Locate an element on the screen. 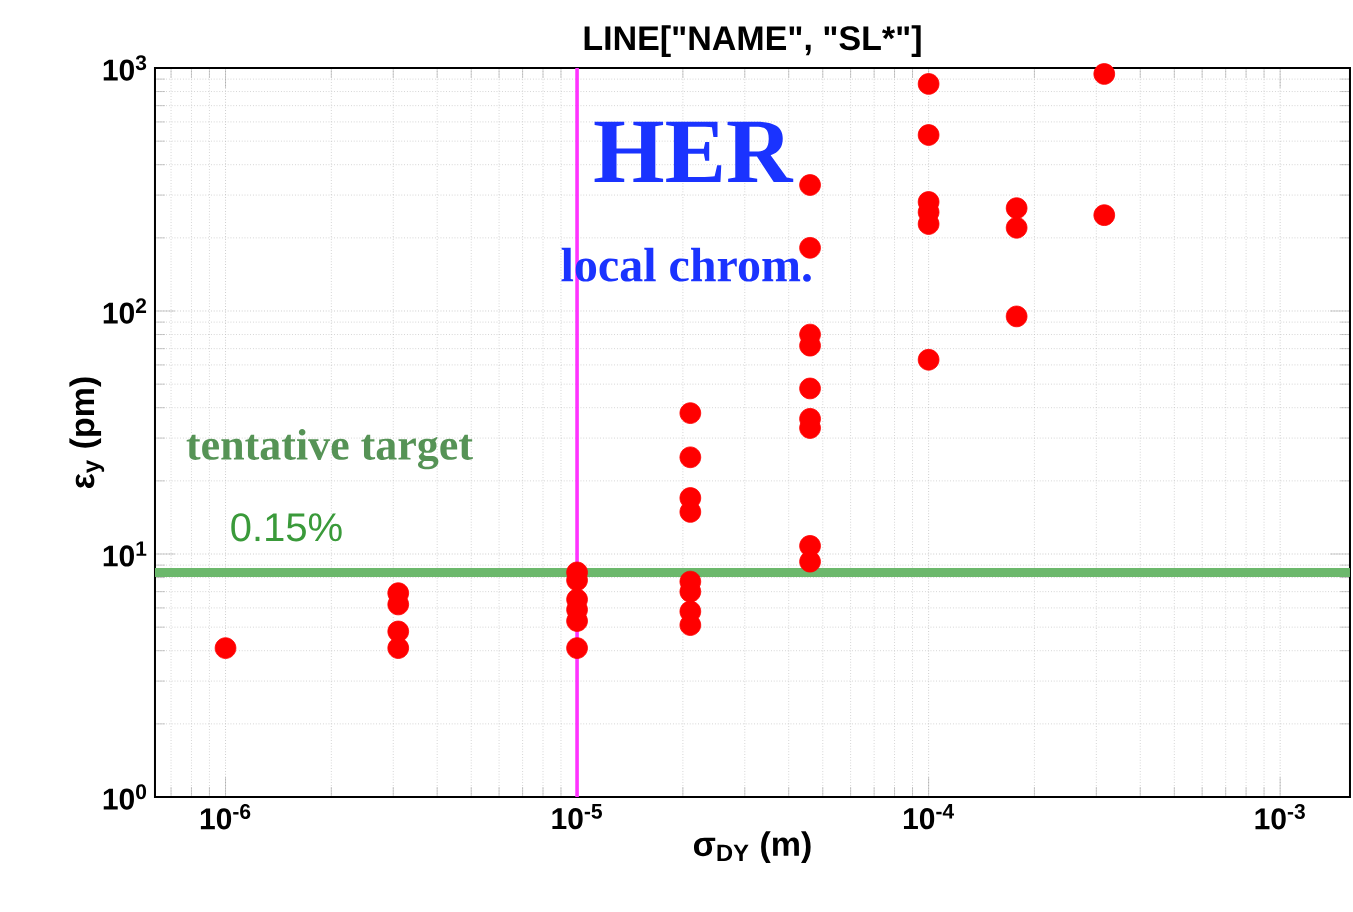  x-axis-title: σ$_{DY}$ (m) is located at coordinates (752, 847).